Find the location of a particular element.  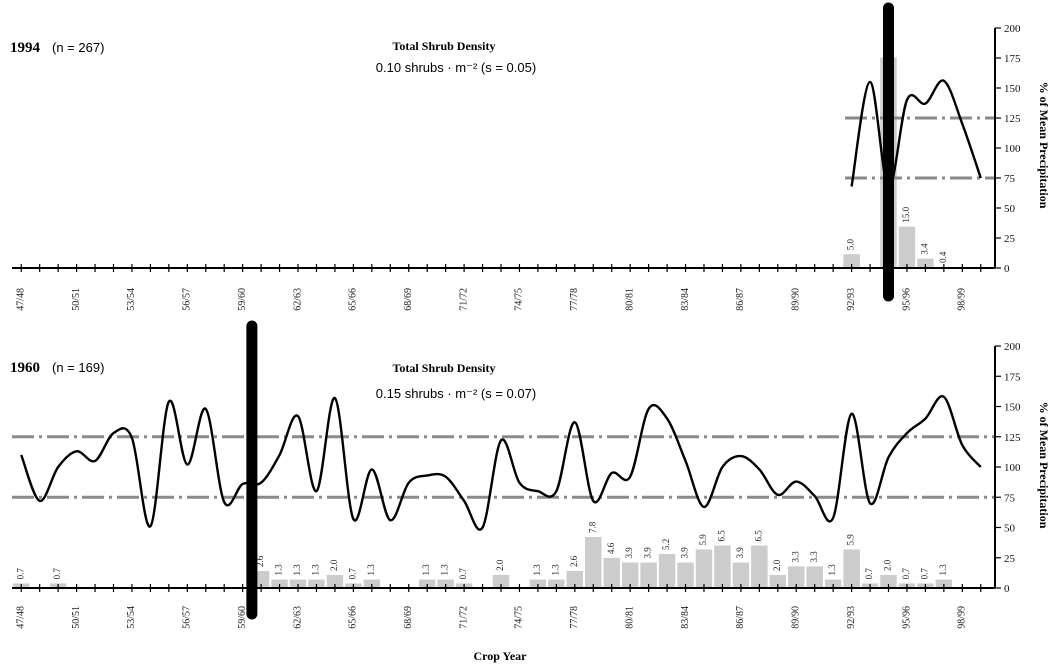

bar-label: 7.8 is located at coordinates (592, 527).